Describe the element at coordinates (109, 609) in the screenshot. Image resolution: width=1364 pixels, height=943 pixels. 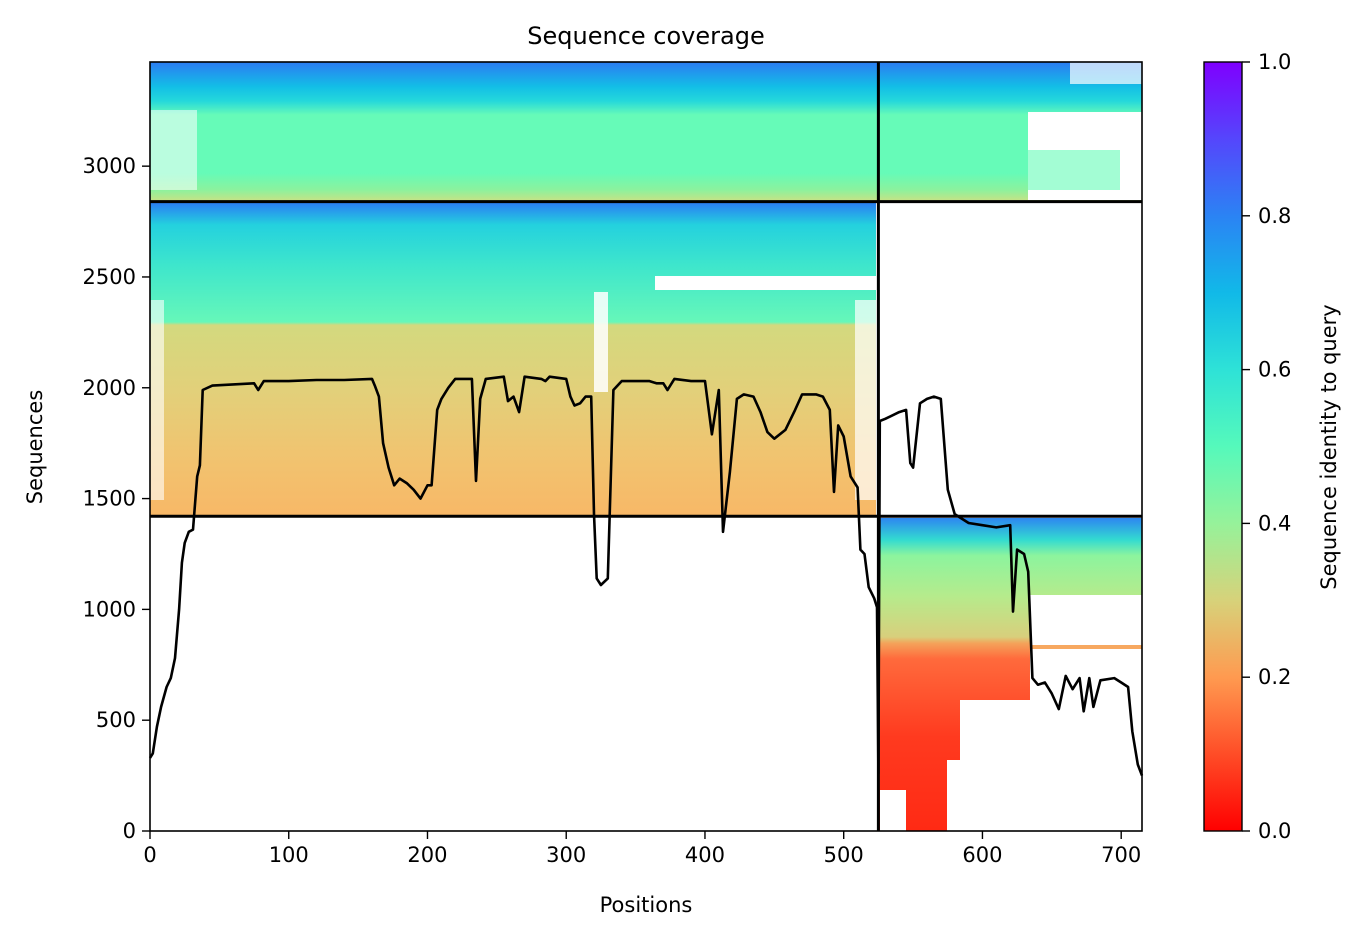
I see `y-tick-label: 1000` at that location.